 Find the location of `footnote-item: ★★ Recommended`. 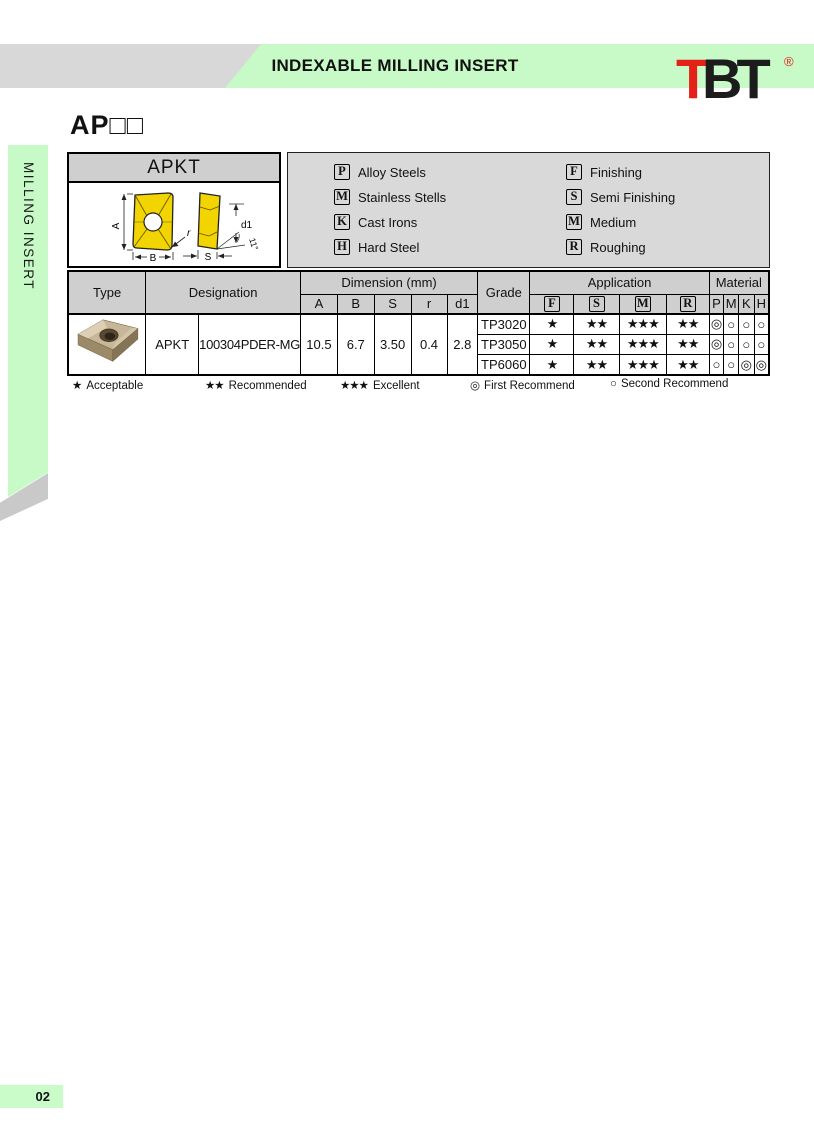

footnote-item: ★★ Recommended is located at coordinates (256, 385).